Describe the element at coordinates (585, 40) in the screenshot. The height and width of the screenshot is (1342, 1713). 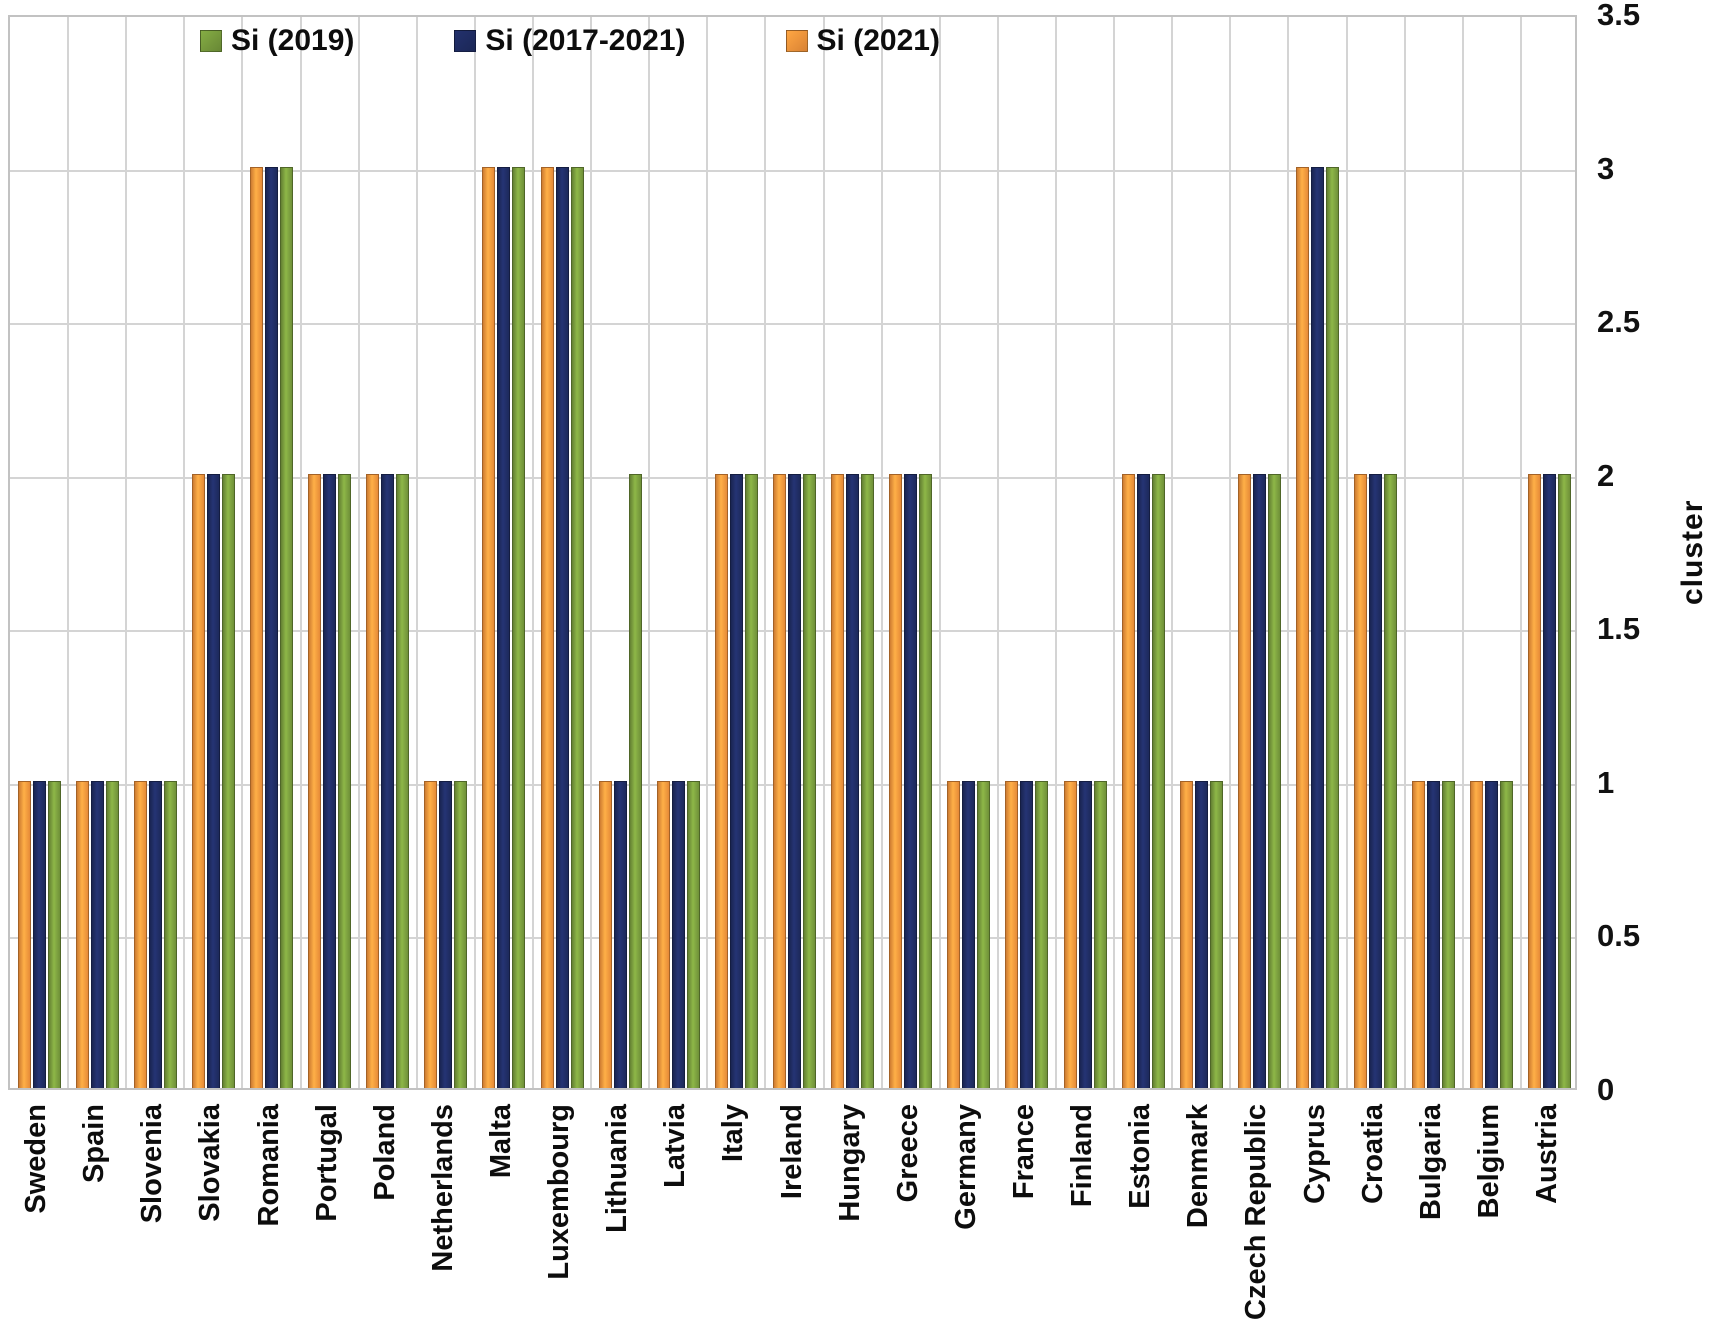
I see `legend-label-si-2017-2021: Si (2017-2021)` at that location.